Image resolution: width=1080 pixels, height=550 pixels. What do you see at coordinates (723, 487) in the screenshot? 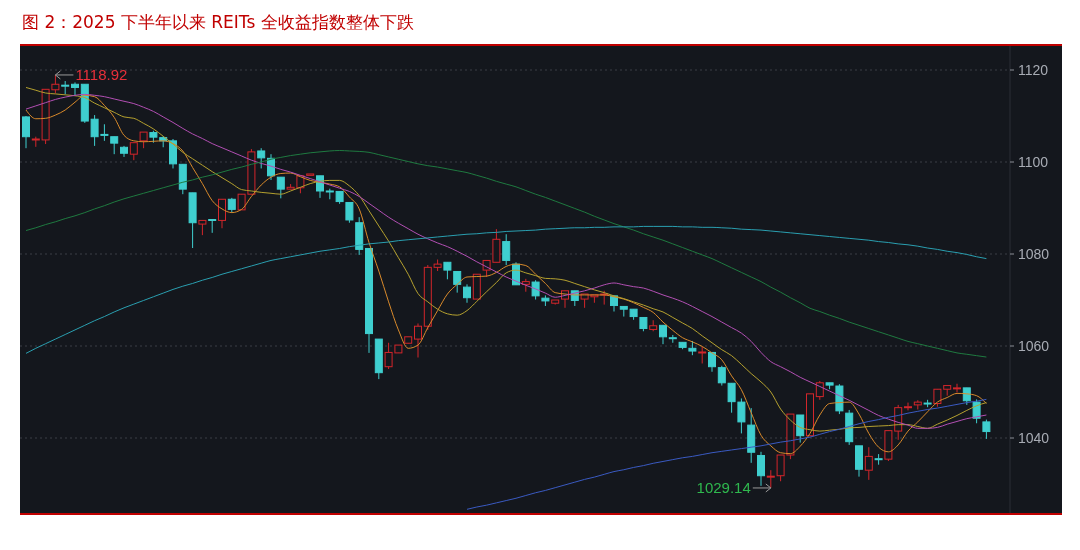
I see `annotation: 1029.14` at bounding box center [723, 487].